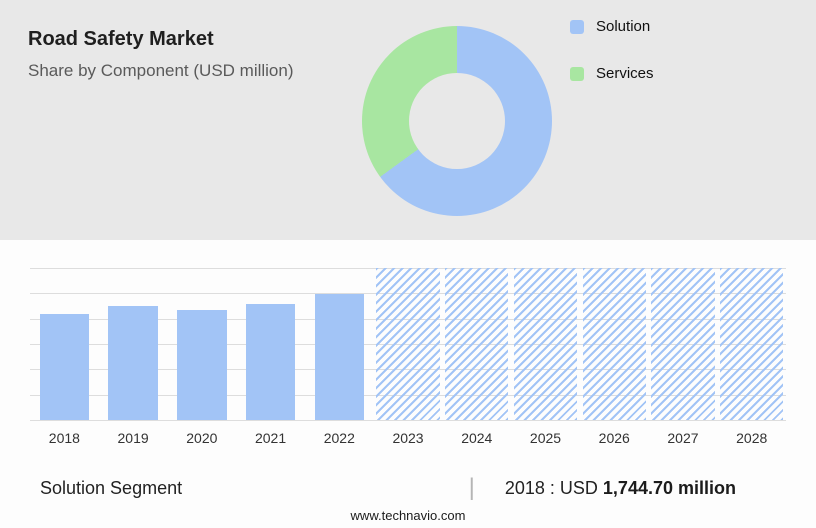  Describe the element at coordinates (64, 438) in the screenshot. I see `x-axis-label-2018: 2018` at that location.